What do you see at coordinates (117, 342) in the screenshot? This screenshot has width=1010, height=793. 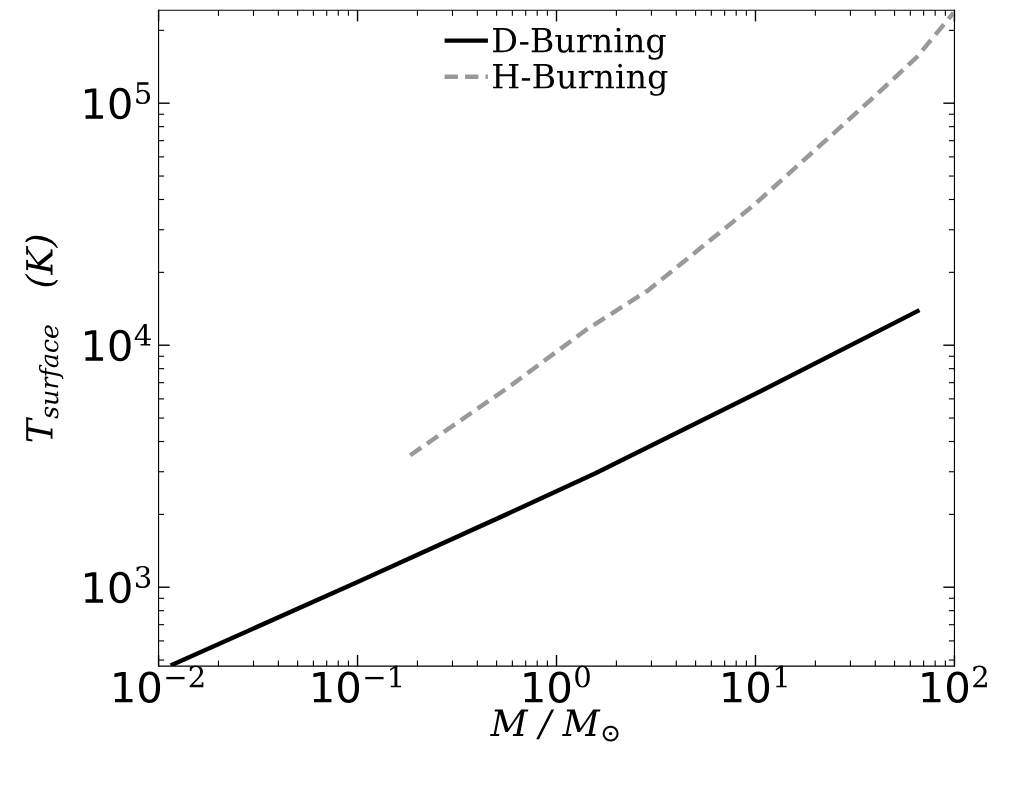 I see `y-tick-label: 10$^{4}$` at bounding box center [117, 342].